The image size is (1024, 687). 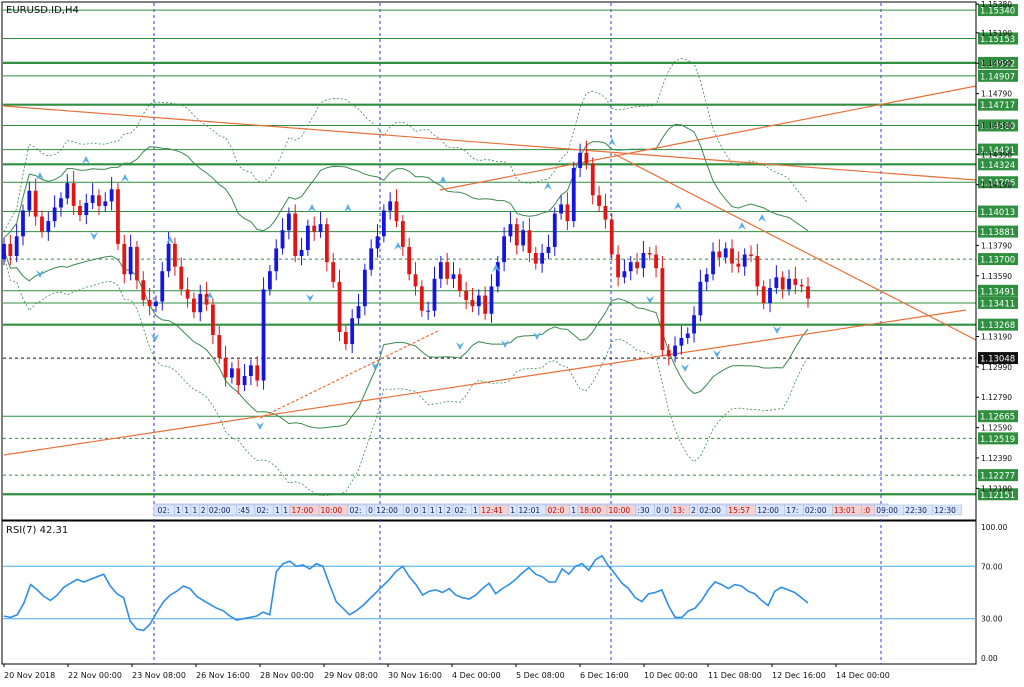 I want to click on rsi-axis-tick-label: 70.00, so click(x=992, y=566).